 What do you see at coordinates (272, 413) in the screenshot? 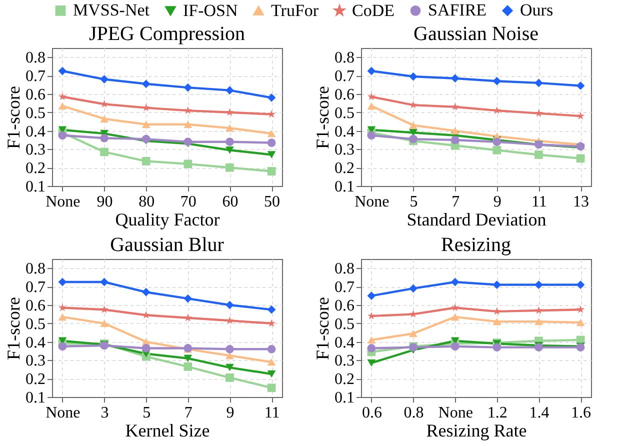
I see `x-tick-label: 11` at bounding box center [272, 413].